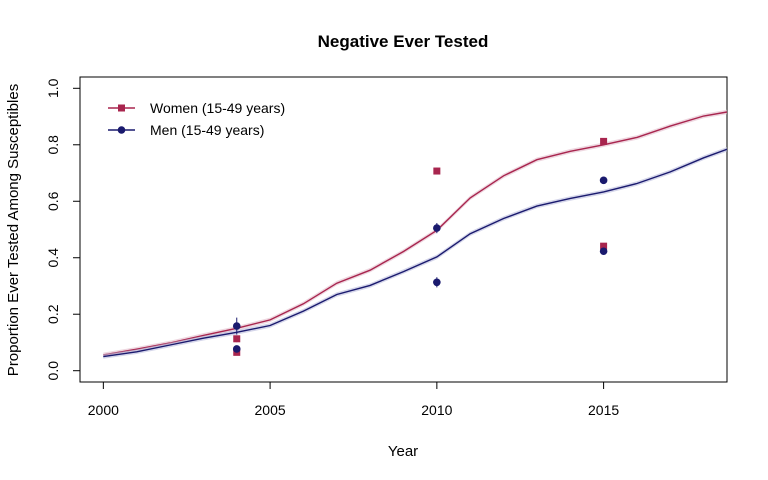 The width and height of the screenshot is (768, 480). I want to click on legend-men-marker, so click(121, 130).